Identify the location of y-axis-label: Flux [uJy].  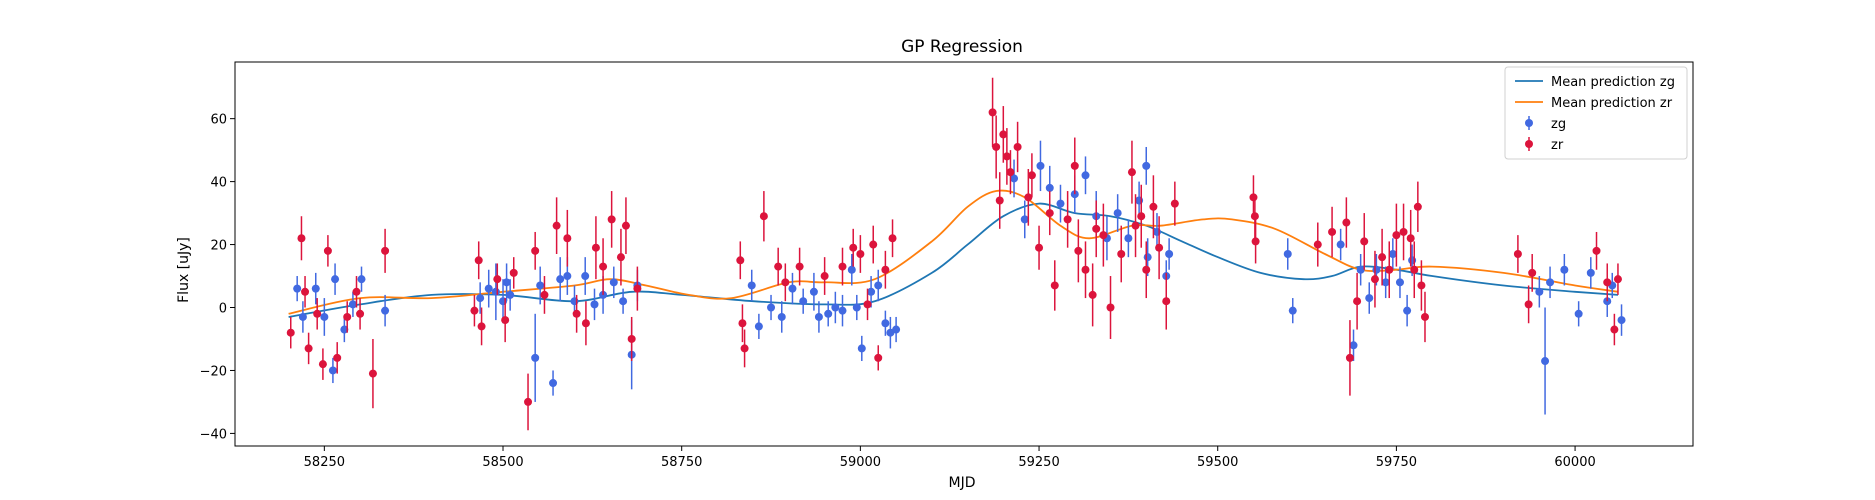
(184, 270).